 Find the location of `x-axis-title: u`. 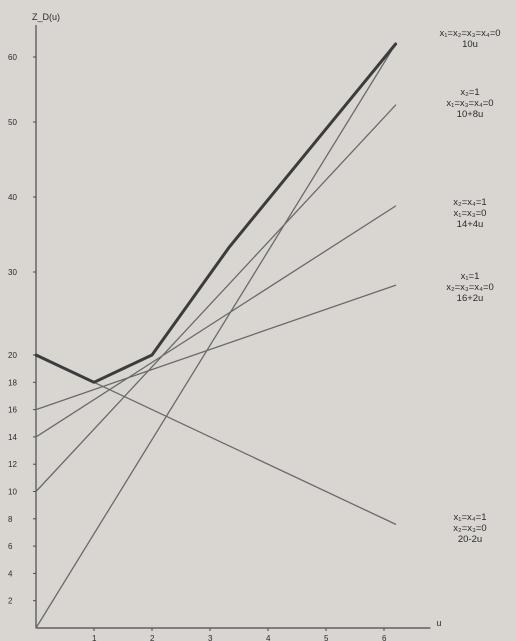

x-axis-title: u is located at coordinates (438, 623).